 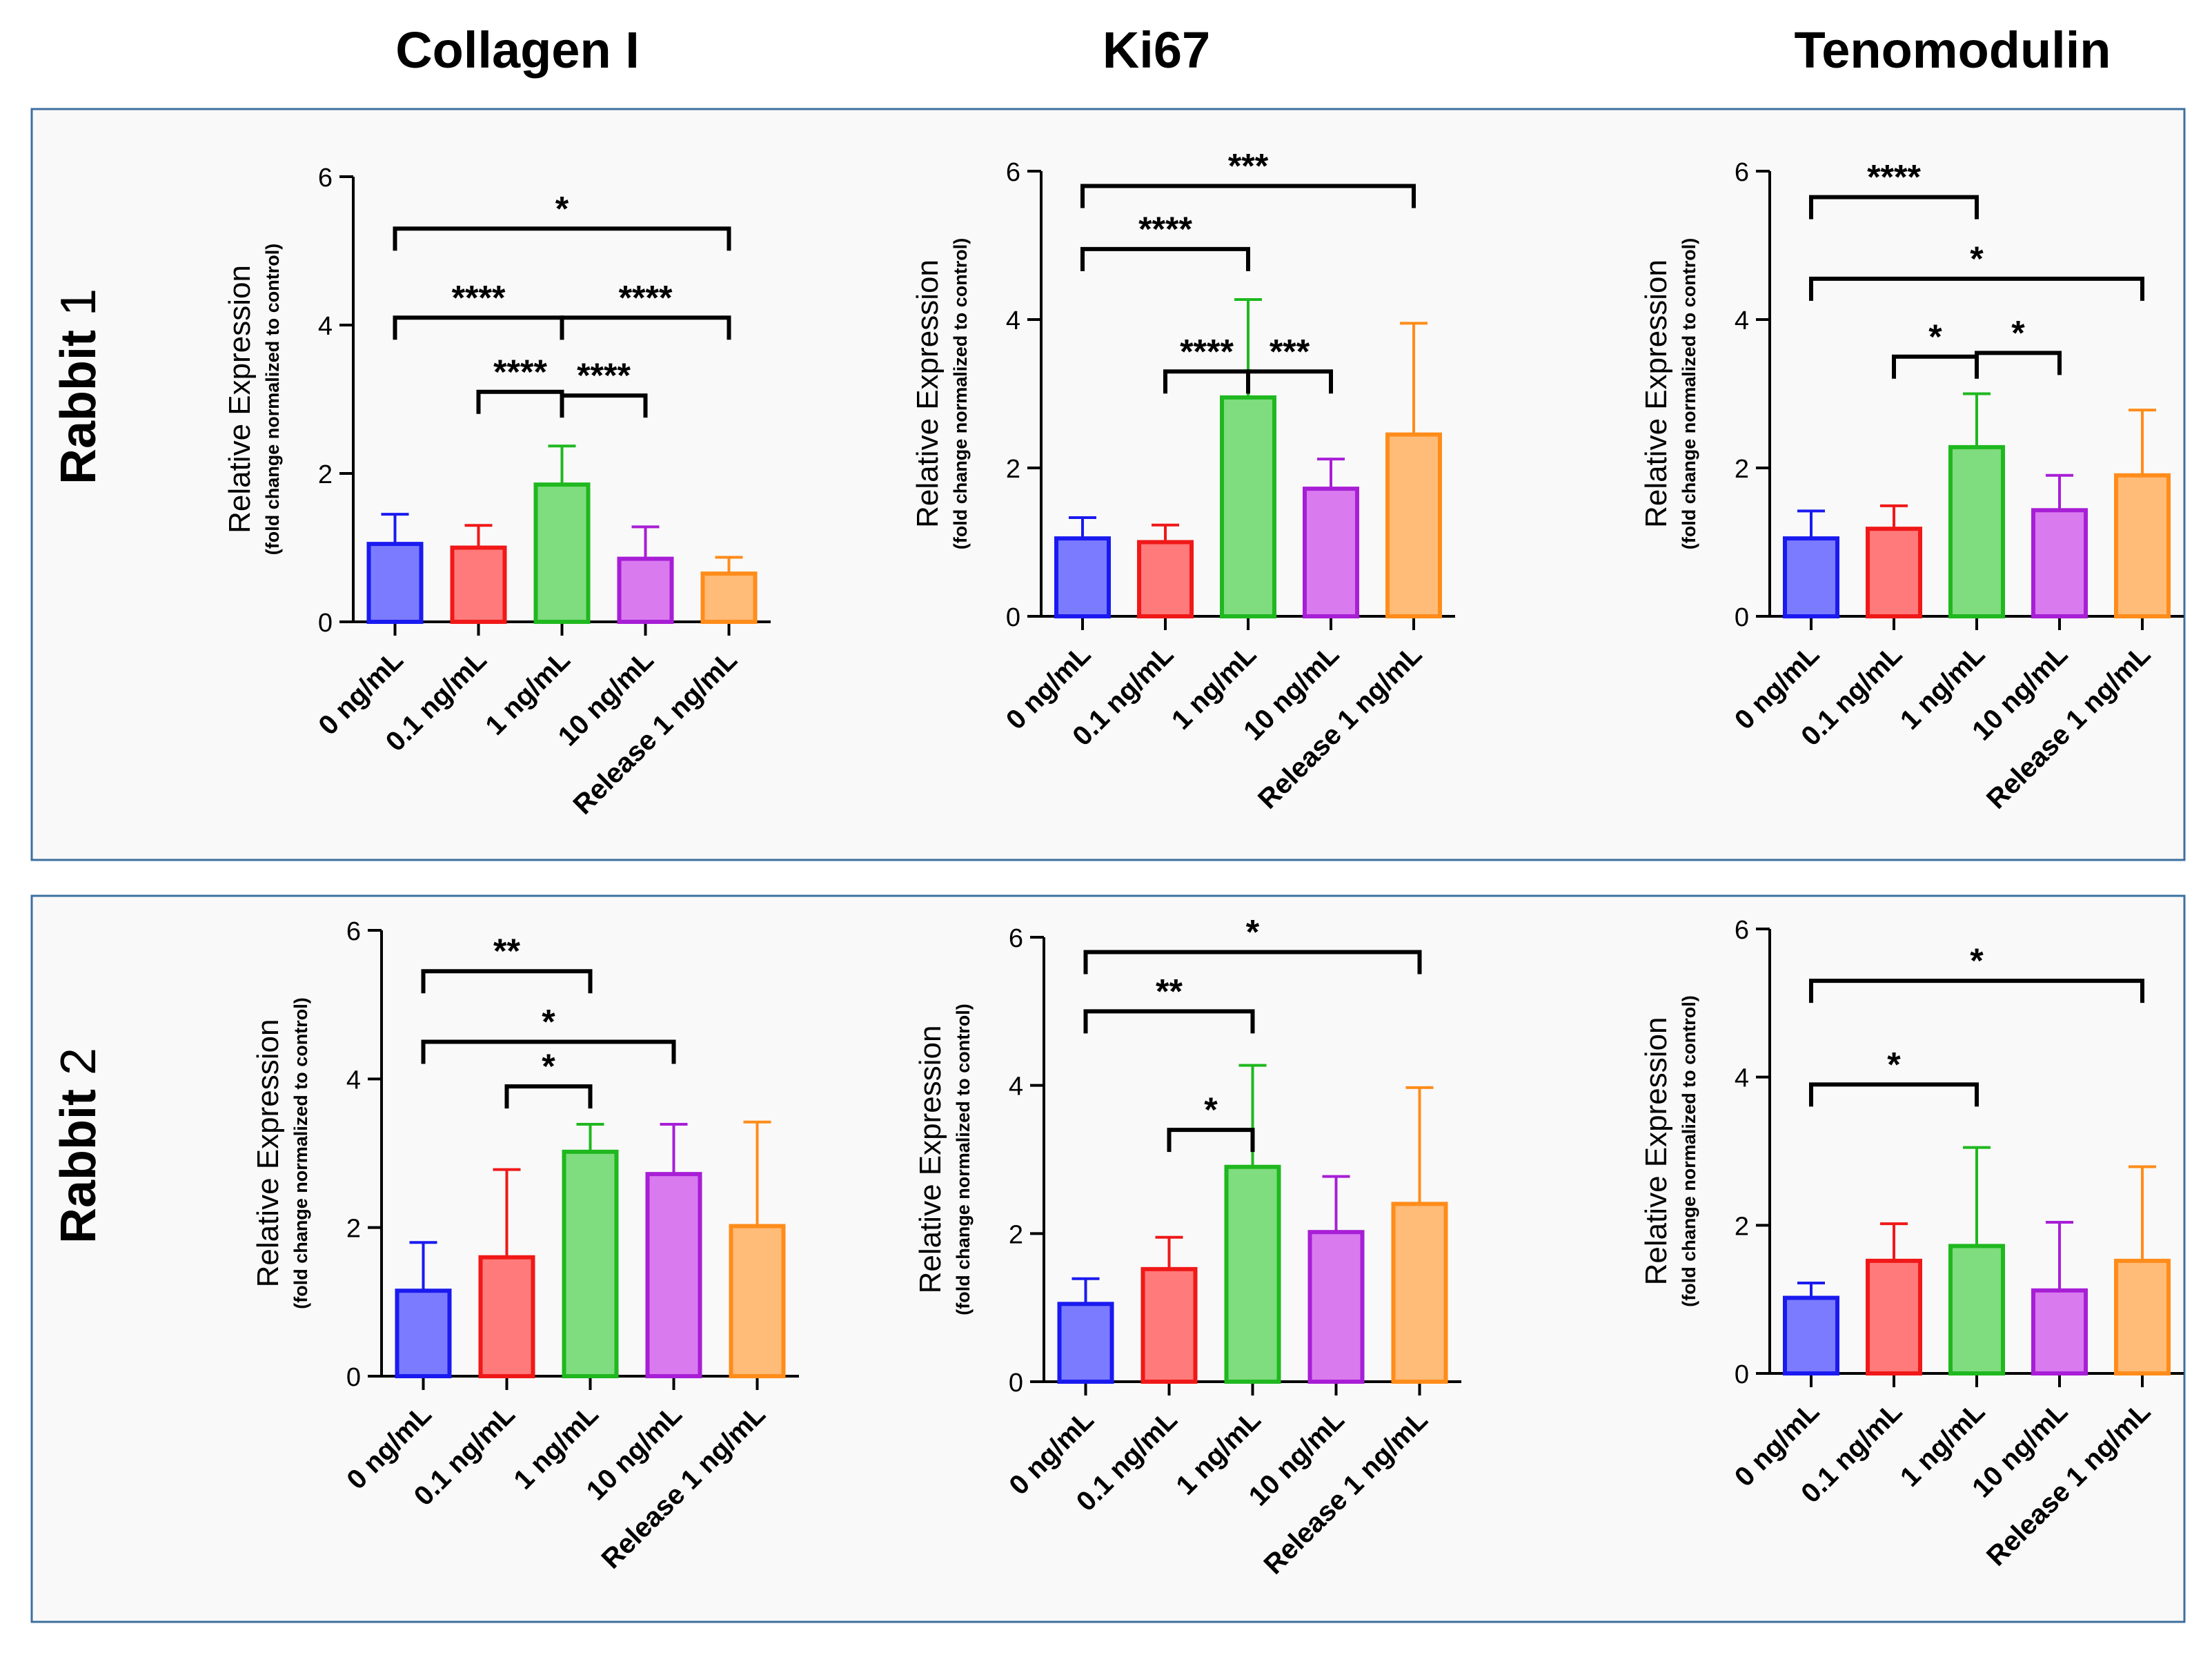 I want to click on row-title-rabbit-2-number: 2, so click(x=78, y=1062).